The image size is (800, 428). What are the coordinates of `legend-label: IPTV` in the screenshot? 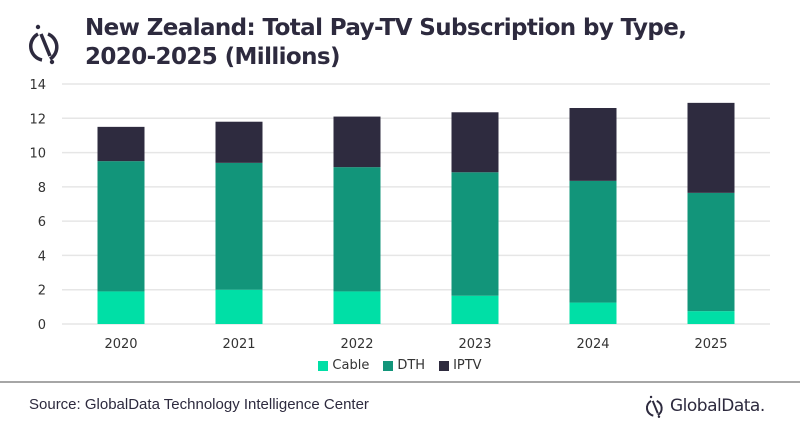 It's located at (467, 365).